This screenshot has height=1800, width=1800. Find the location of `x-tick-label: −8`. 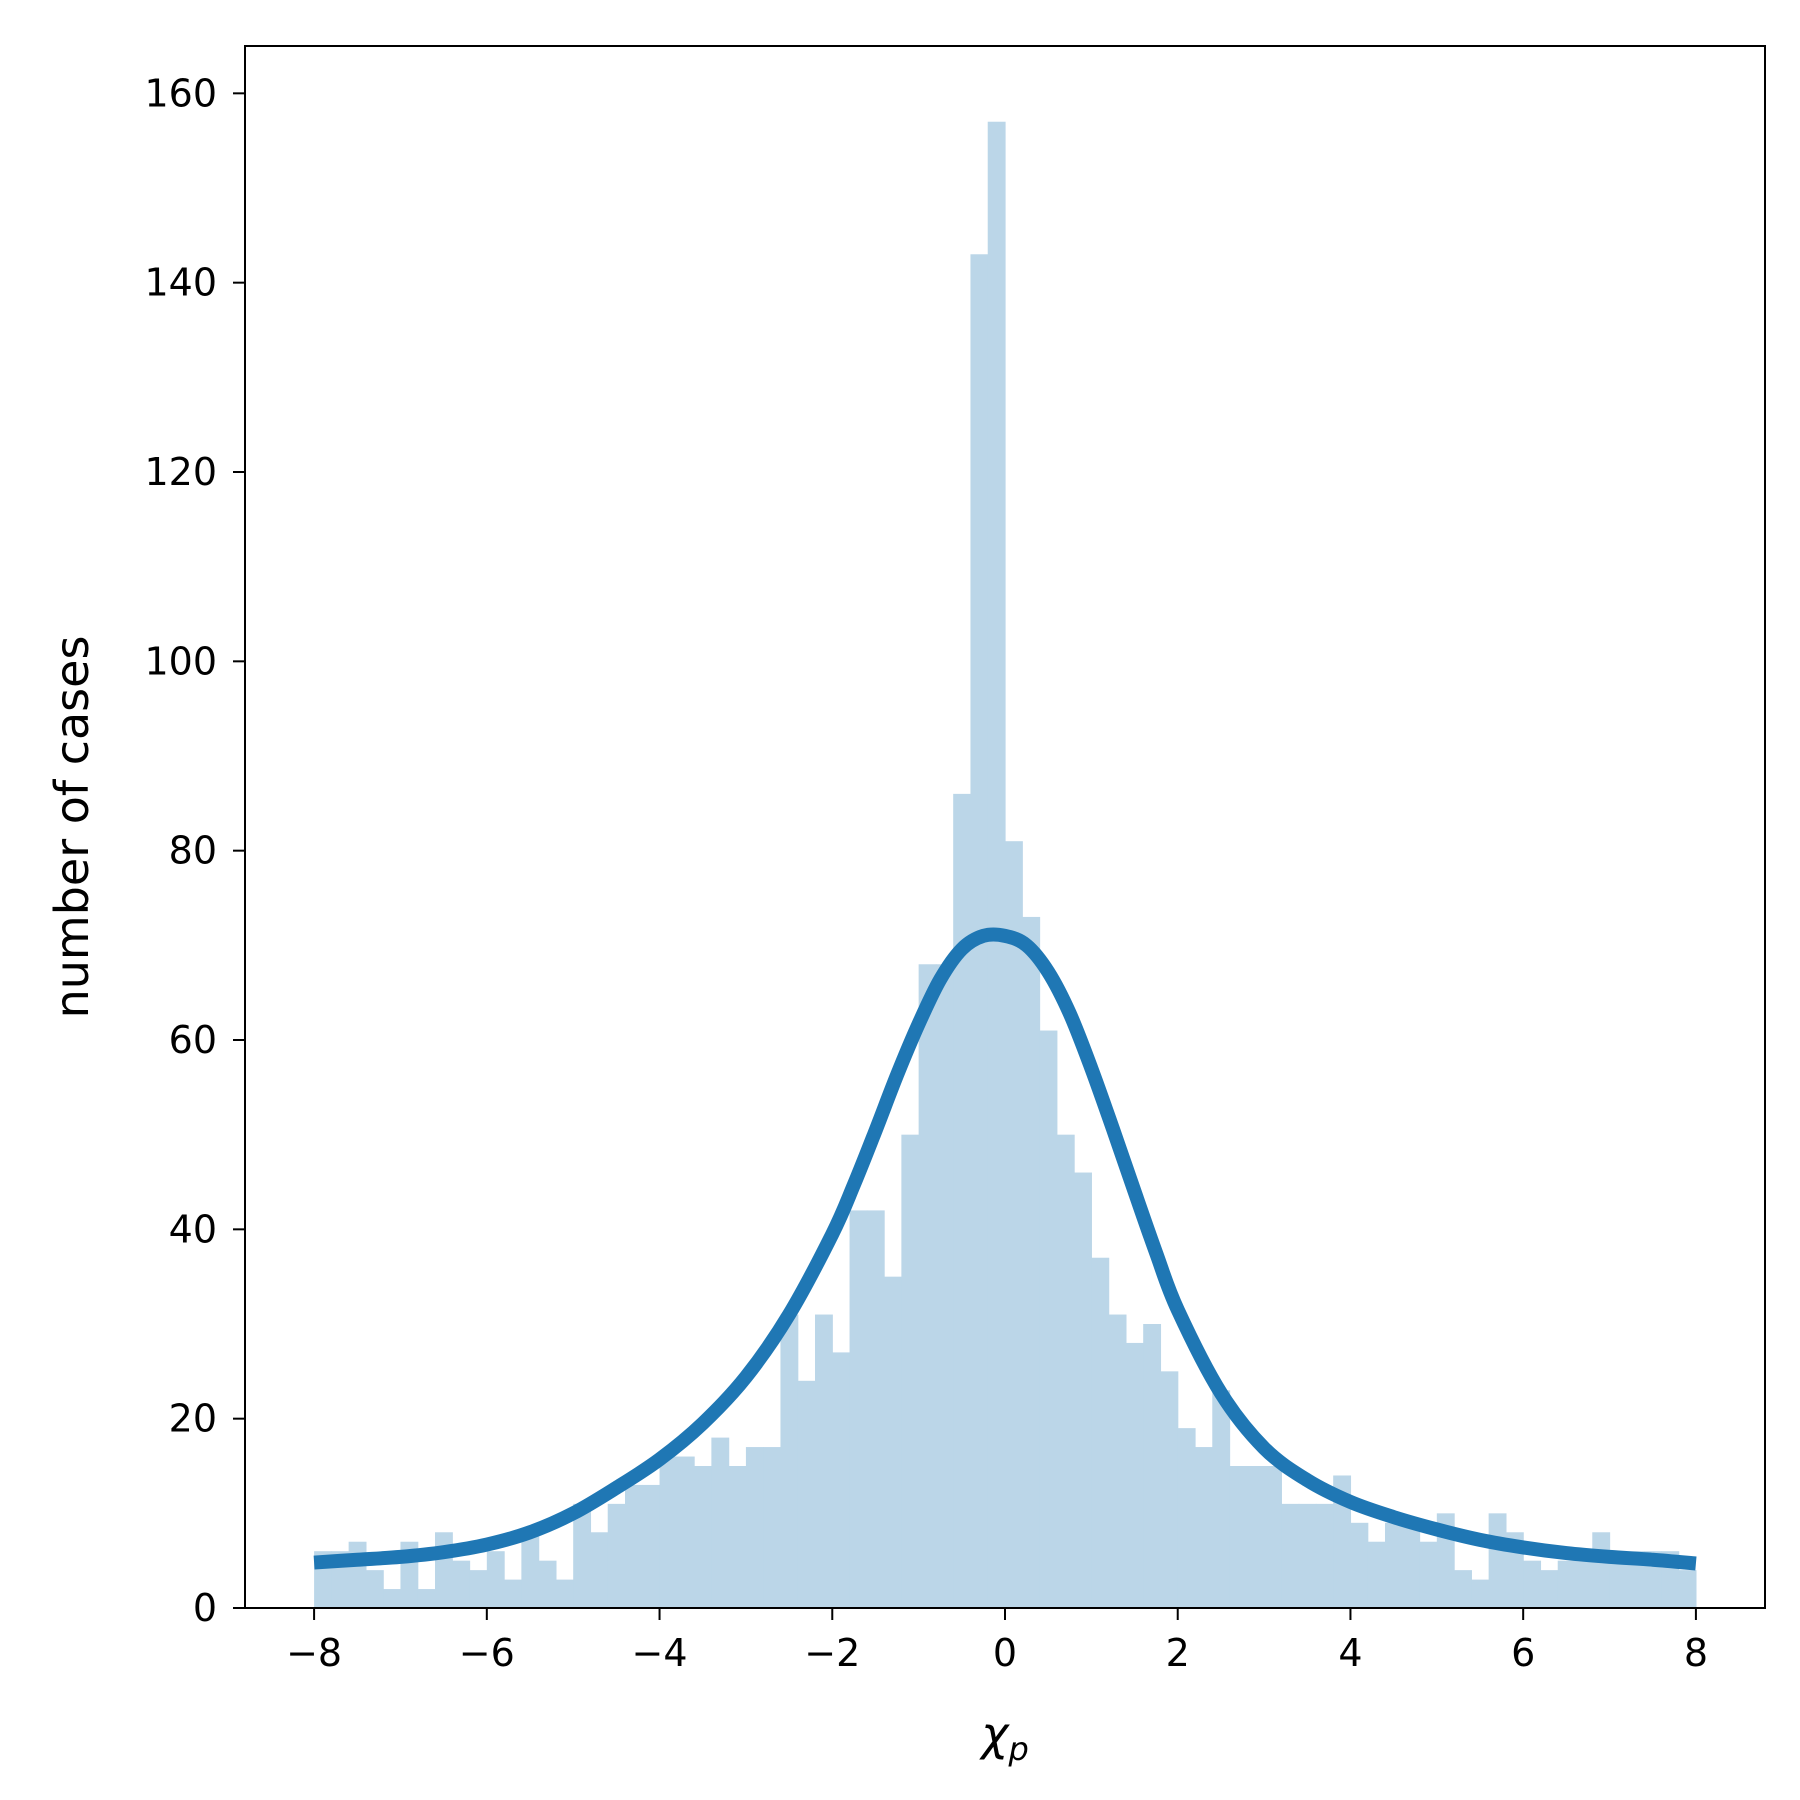

x-tick-label: −8 is located at coordinates (314, 1653).